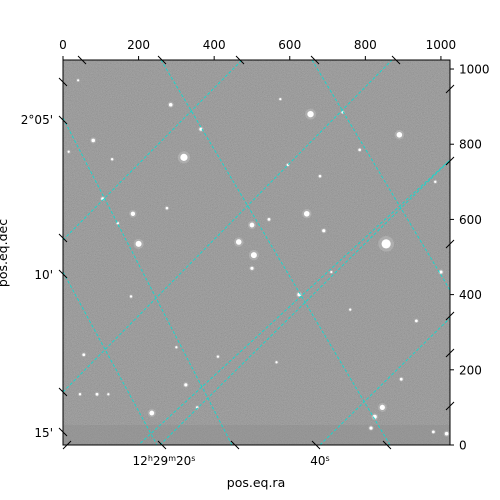 The image size is (500, 500). What do you see at coordinates (37, 120) in the screenshot?
I see `dec-tick-label: 2°05'` at bounding box center [37, 120].